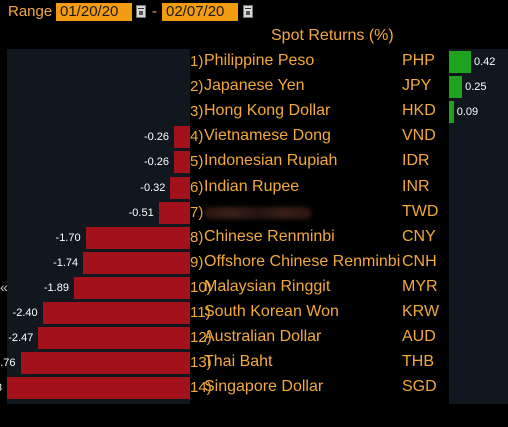  I want to click on rank-number: 1), so click(197, 61).